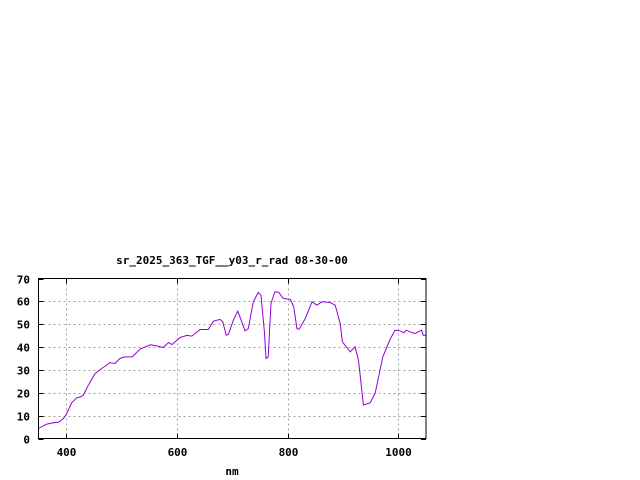  Describe the element at coordinates (398, 452) in the screenshot. I see `x-tick-label: 1000` at that location.